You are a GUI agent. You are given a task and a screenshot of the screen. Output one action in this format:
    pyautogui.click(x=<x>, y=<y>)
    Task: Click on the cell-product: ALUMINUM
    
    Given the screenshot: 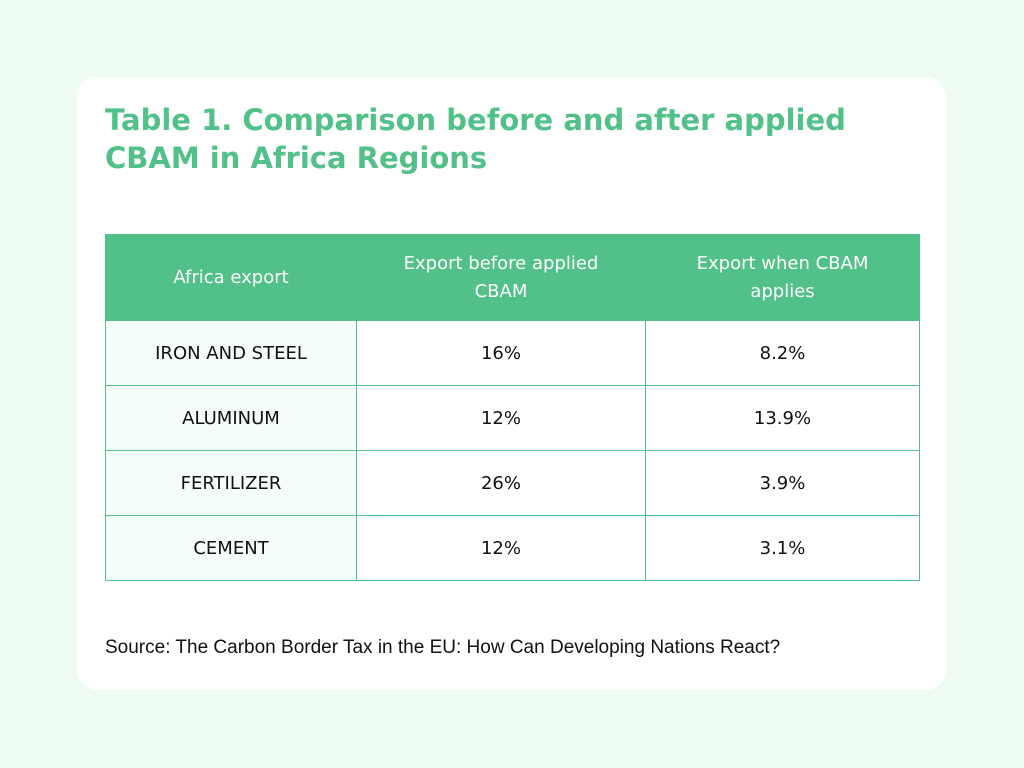 What is the action you would take?
    pyautogui.click(x=231, y=418)
    